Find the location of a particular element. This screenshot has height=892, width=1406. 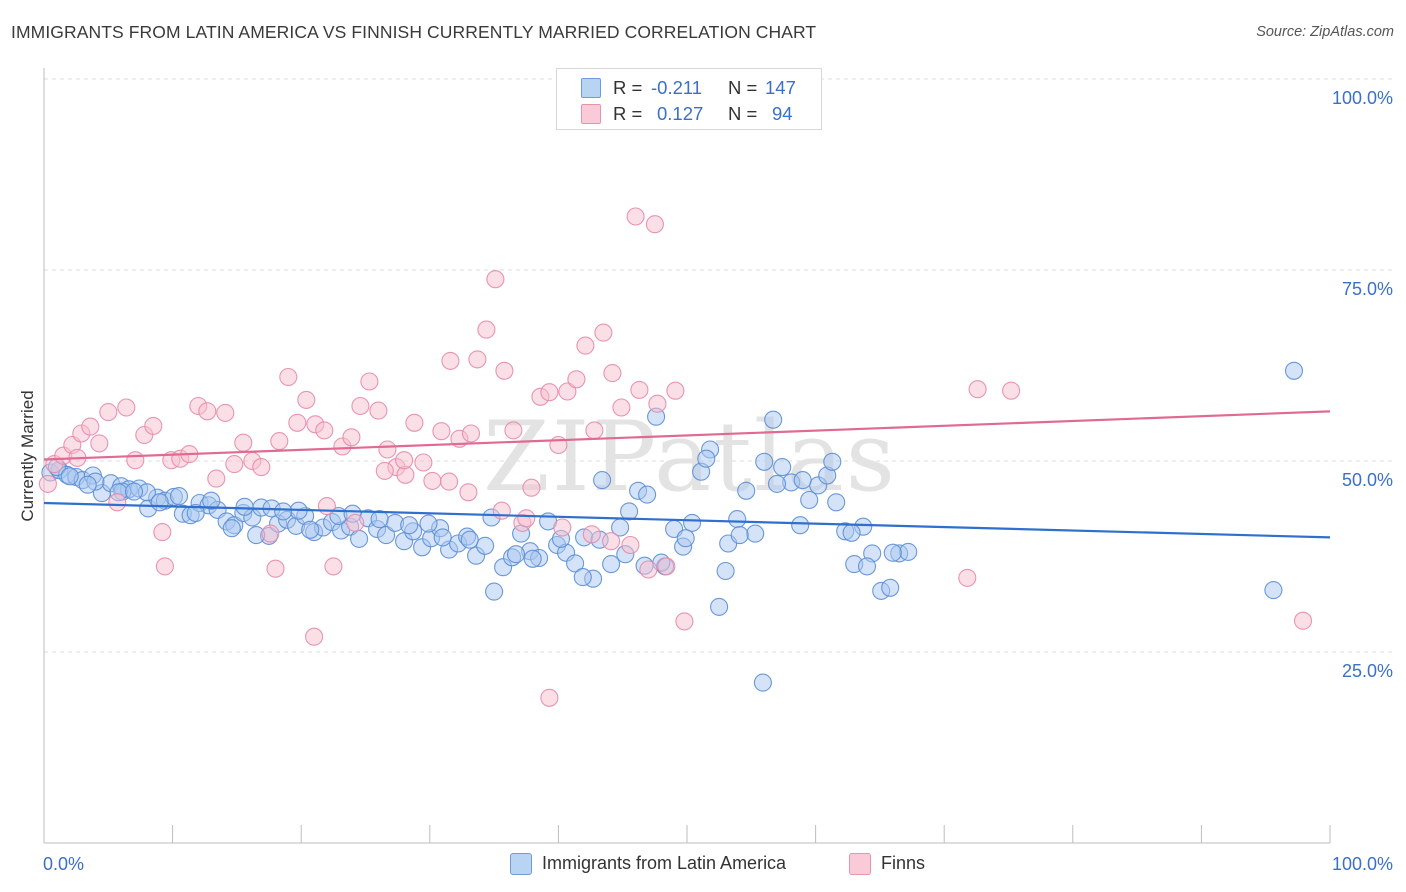

r-label: R = is located at coordinates (628, 113).